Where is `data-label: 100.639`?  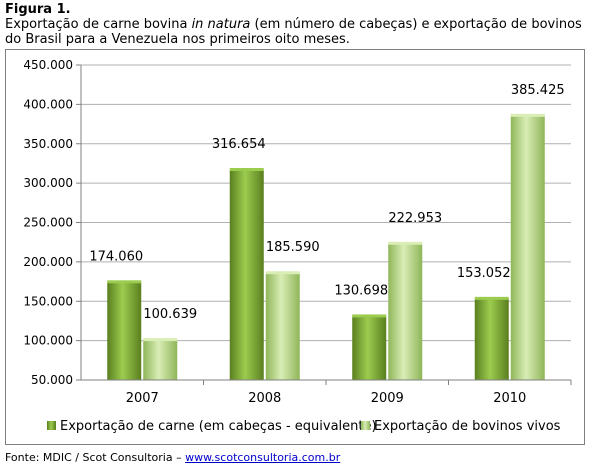 data-label: 100.639 is located at coordinates (170, 314).